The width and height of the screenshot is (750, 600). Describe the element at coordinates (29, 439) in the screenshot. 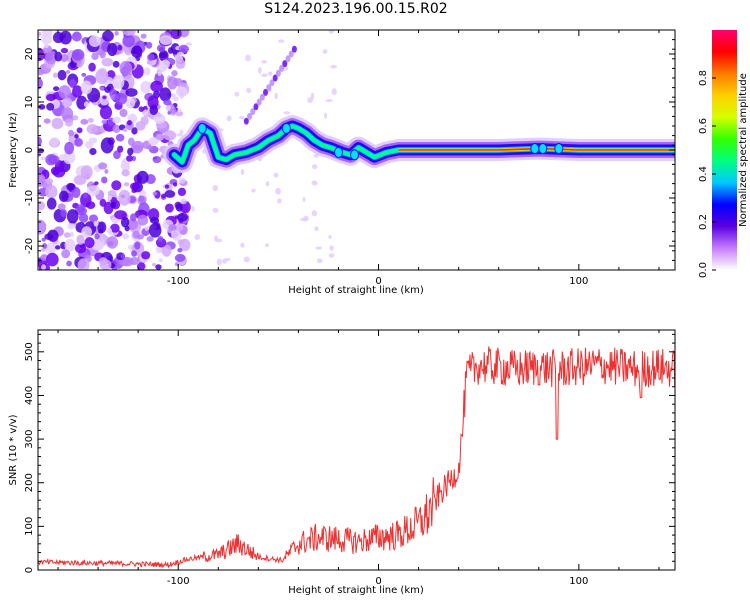

I see `y-tick-label: 300` at that location.